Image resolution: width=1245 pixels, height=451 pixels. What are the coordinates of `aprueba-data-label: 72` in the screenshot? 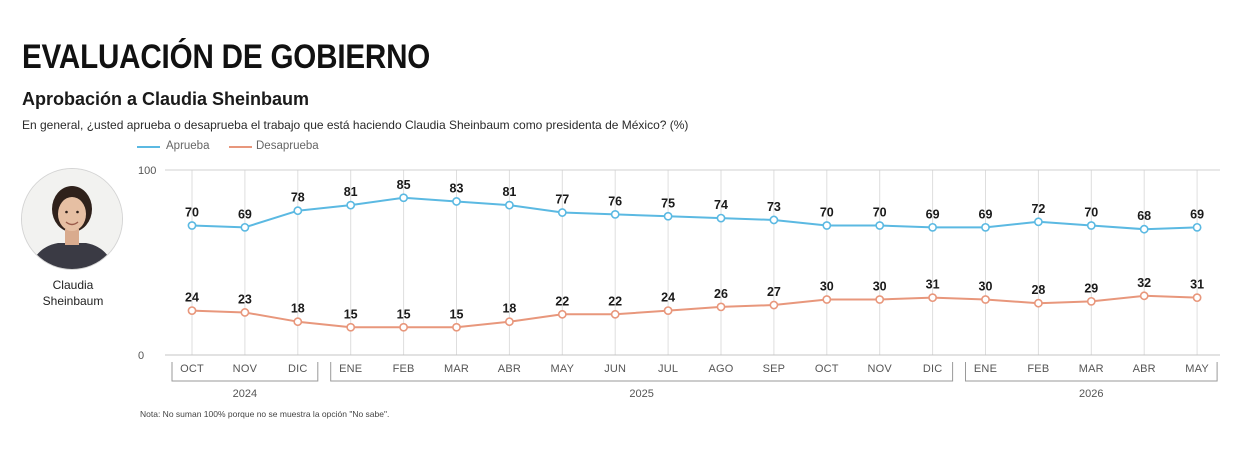 It's located at (1038, 209).